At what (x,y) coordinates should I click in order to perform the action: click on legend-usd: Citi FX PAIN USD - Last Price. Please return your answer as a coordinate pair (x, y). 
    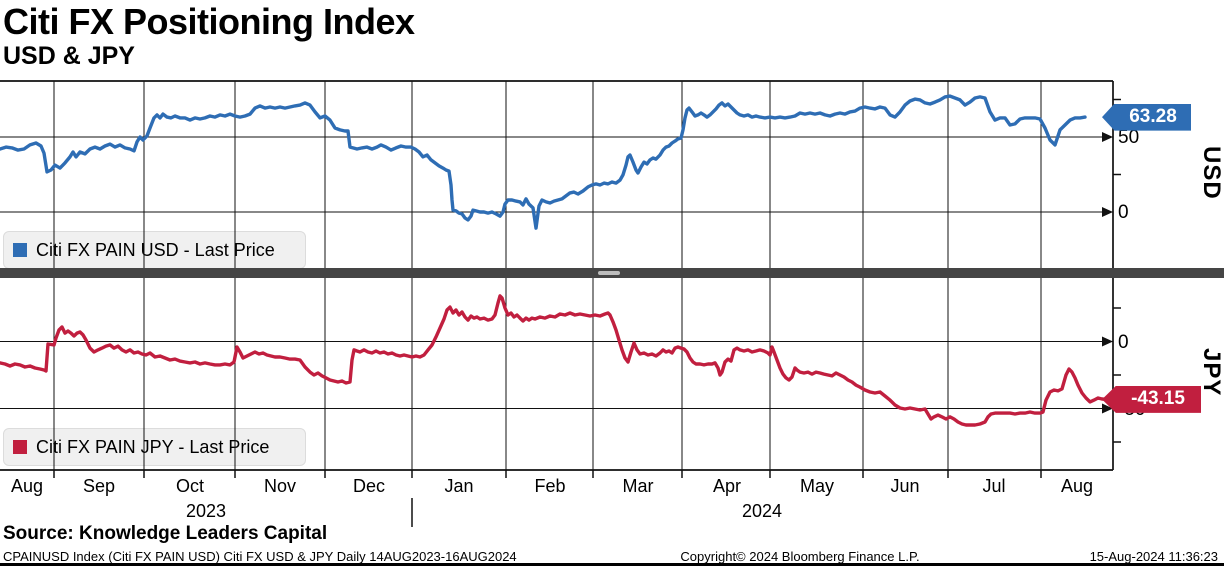
    Looking at the image, I should click on (154, 250).